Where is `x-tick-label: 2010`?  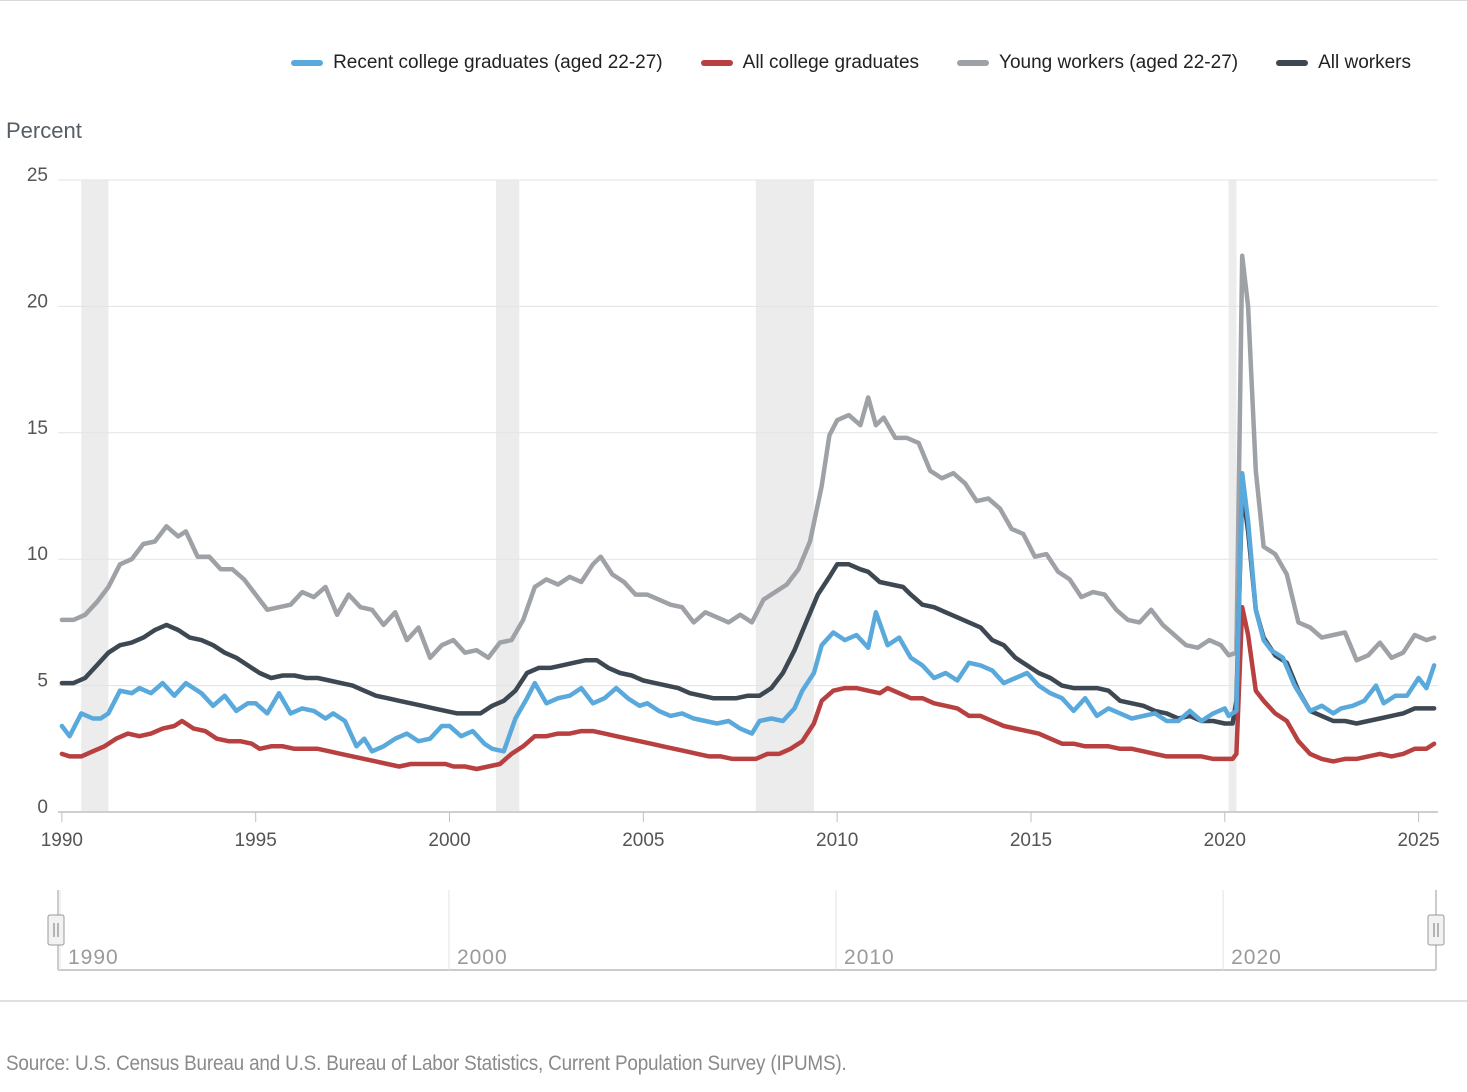 x-tick-label: 2010 is located at coordinates (837, 840).